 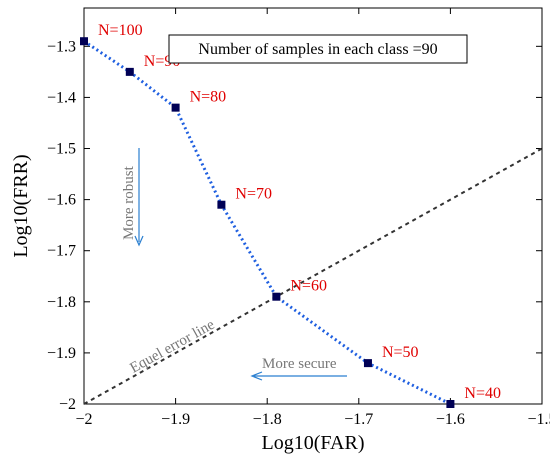 I want to click on y-axis-label: Log10(FRR), so click(x=21, y=205).